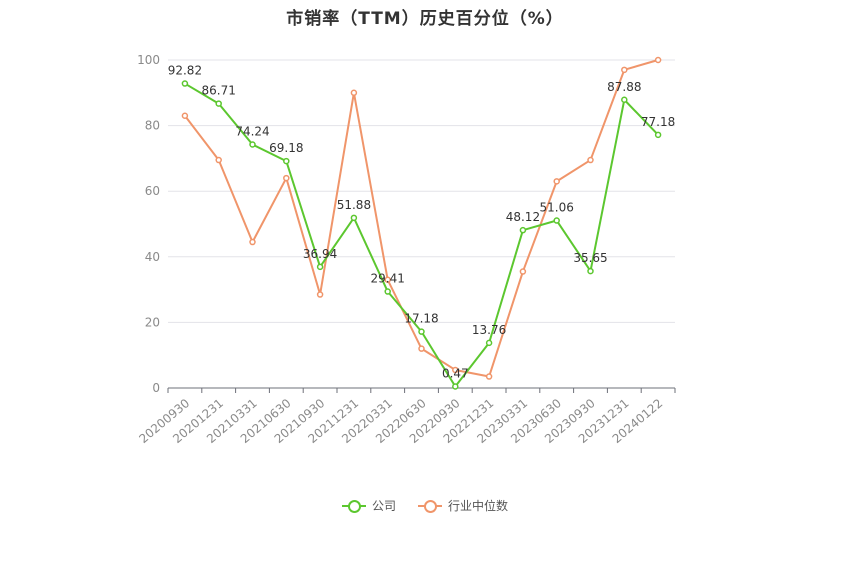  I want to click on data-label: 48.12, so click(523, 217).